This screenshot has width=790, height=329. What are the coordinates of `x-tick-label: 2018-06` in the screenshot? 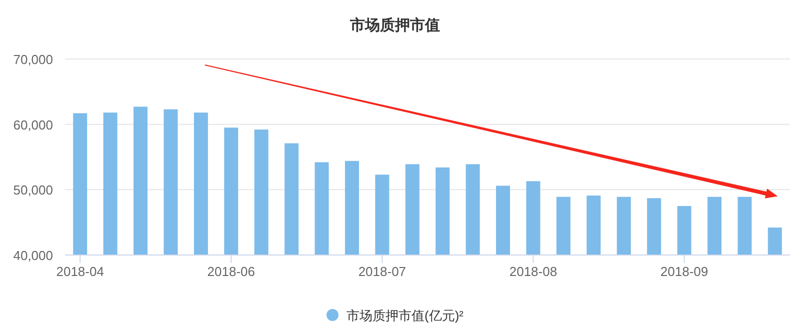 It's located at (231, 271).